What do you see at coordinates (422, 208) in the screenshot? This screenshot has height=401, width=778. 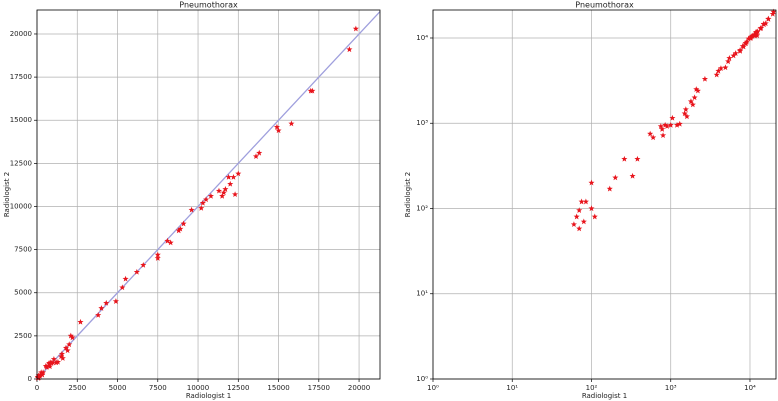 I see `y-tick-label: 10²` at bounding box center [422, 208].